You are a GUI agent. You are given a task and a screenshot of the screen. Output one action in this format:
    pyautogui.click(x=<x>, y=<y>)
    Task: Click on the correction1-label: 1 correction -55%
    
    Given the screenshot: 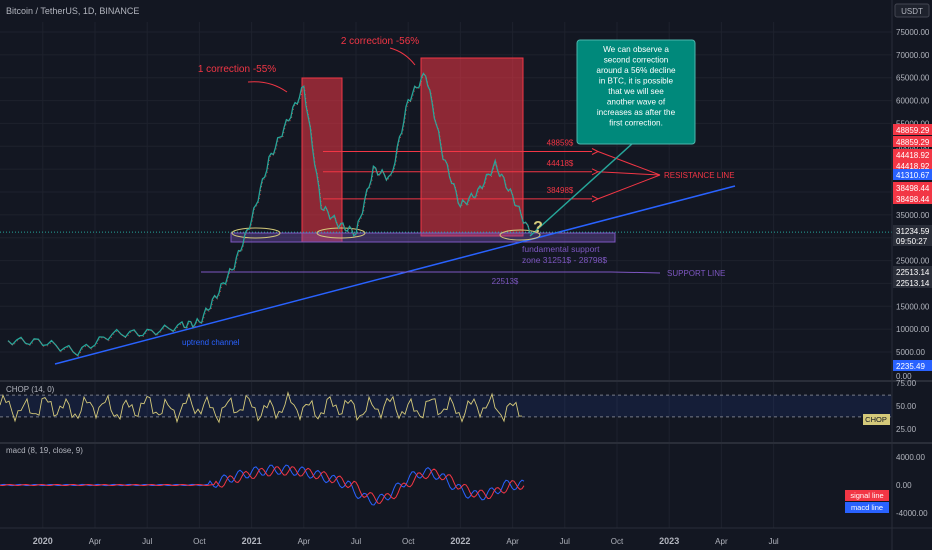 What is the action you would take?
    pyautogui.click(x=237, y=69)
    